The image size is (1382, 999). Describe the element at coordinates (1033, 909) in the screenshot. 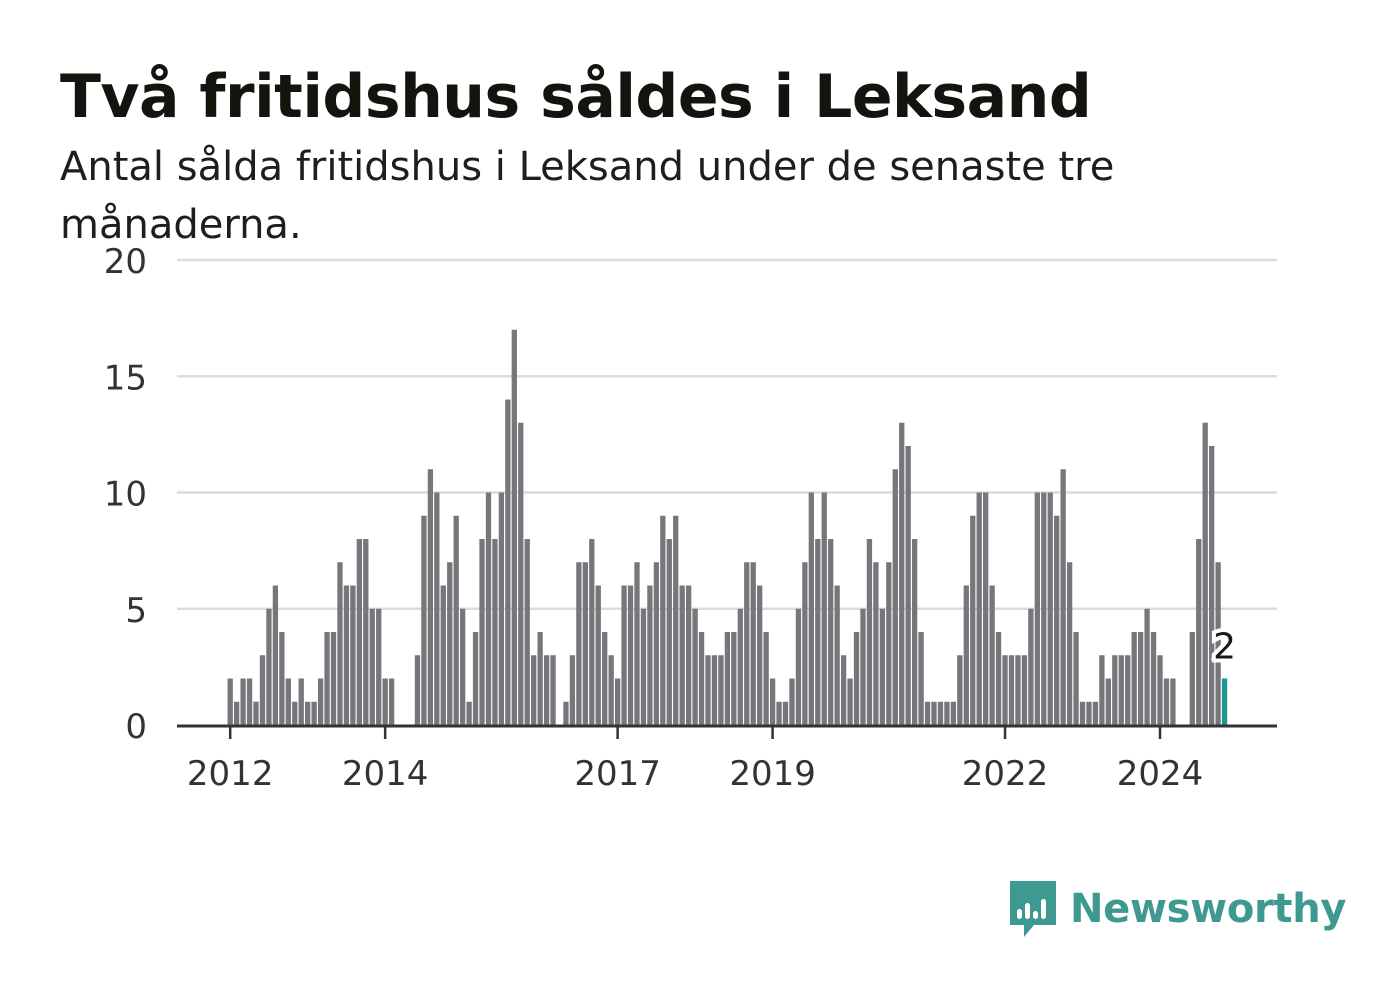

I see `newsworthy-logo-icon` at that location.